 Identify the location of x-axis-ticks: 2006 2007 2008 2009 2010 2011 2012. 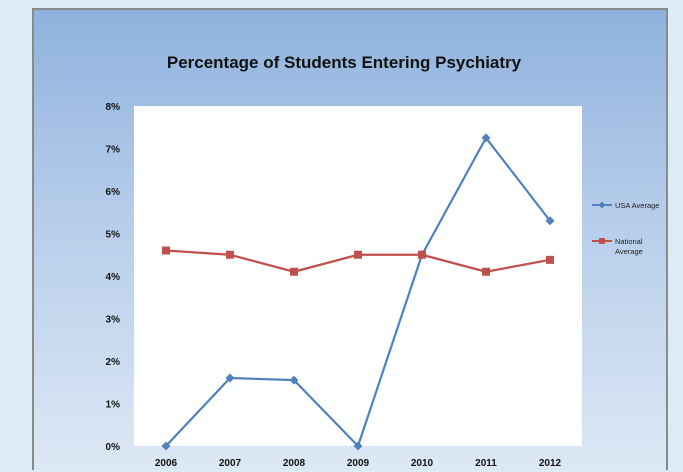
(358, 463).